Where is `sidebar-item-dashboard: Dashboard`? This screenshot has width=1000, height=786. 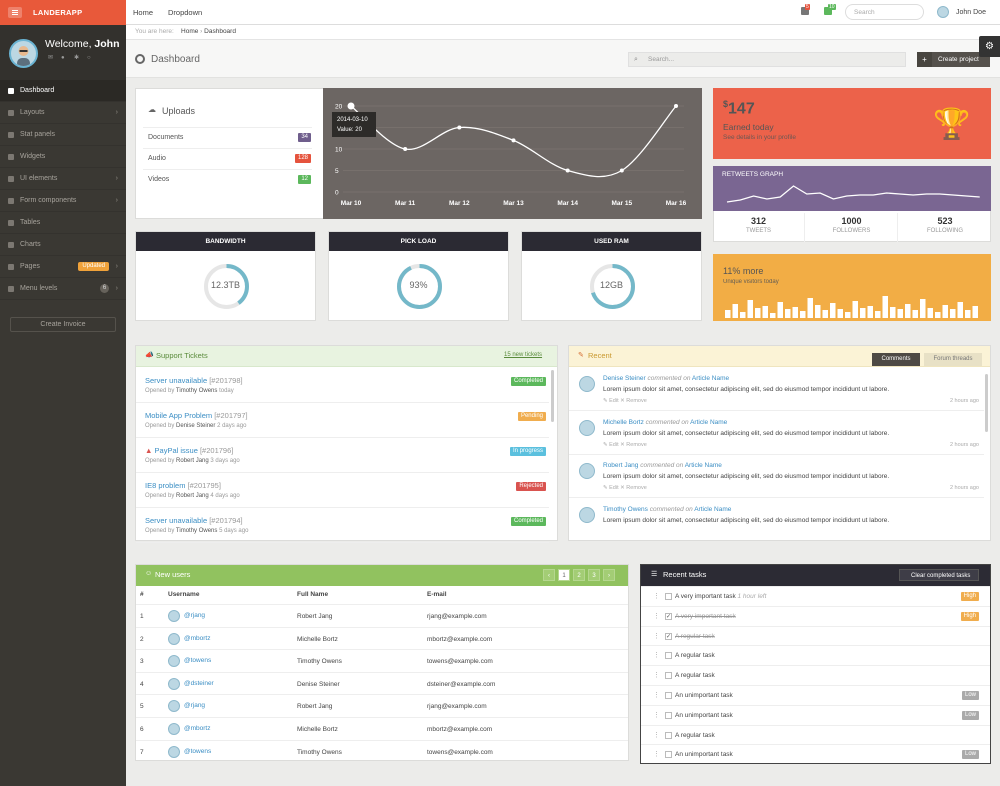 sidebar-item-dashboard: Dashboard is located at coordinates (63, 91).